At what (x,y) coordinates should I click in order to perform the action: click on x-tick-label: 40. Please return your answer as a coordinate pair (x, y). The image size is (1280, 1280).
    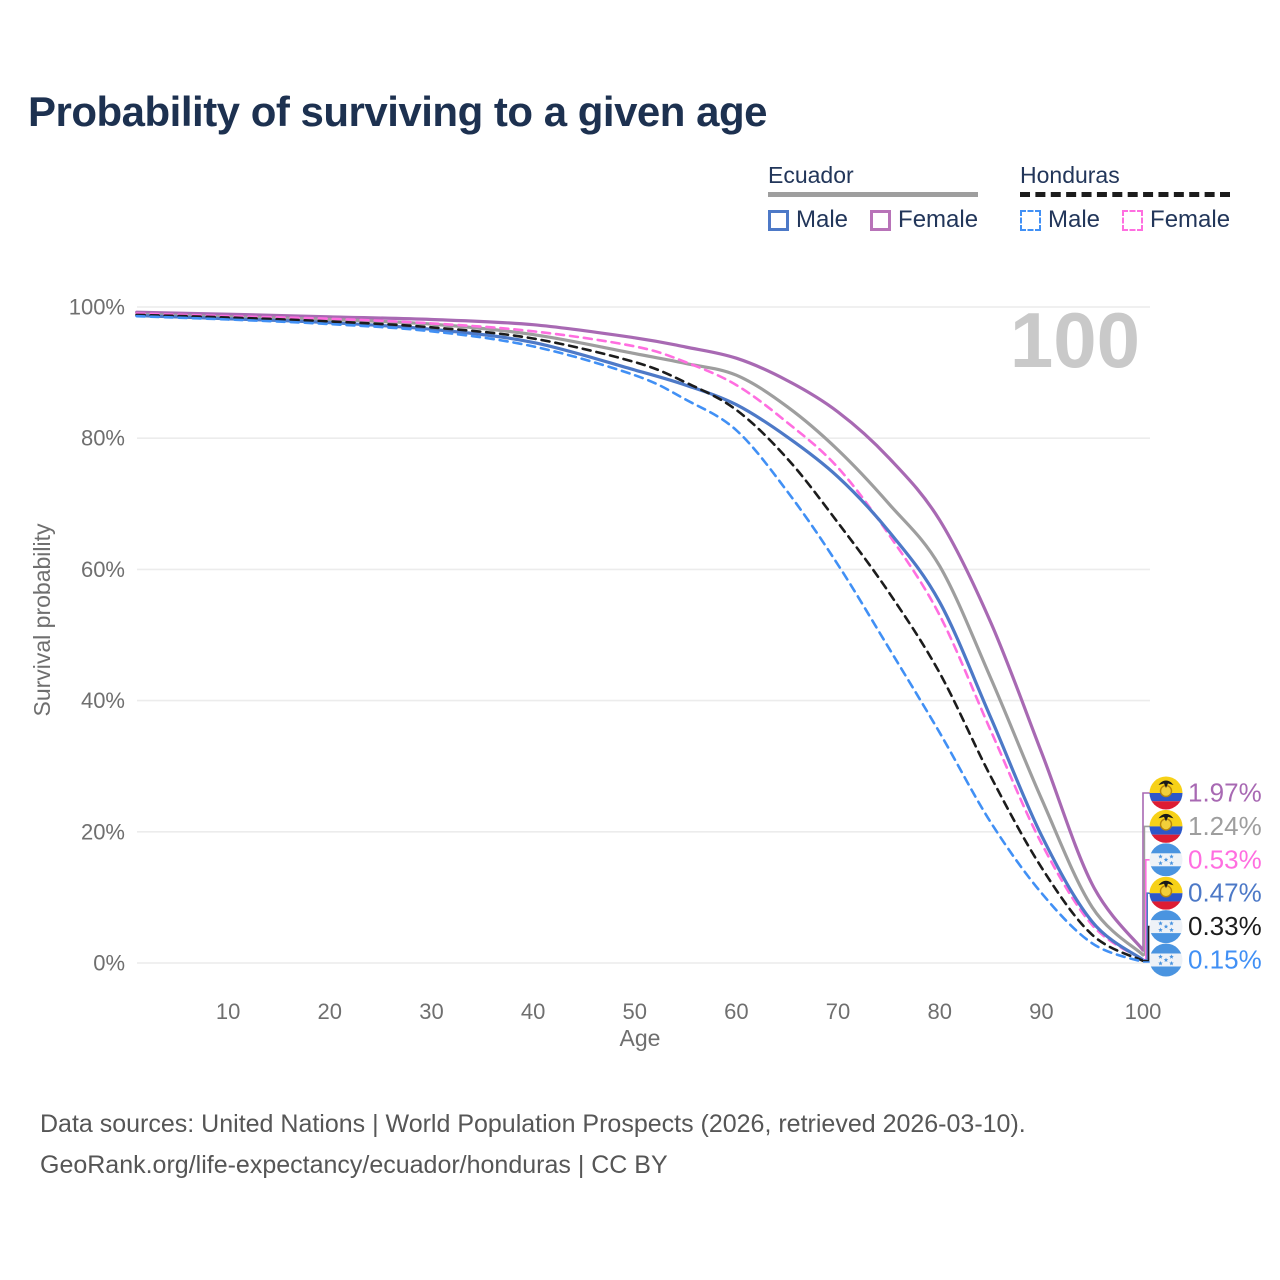
    Looking at the image, I should click on (533, 1011).